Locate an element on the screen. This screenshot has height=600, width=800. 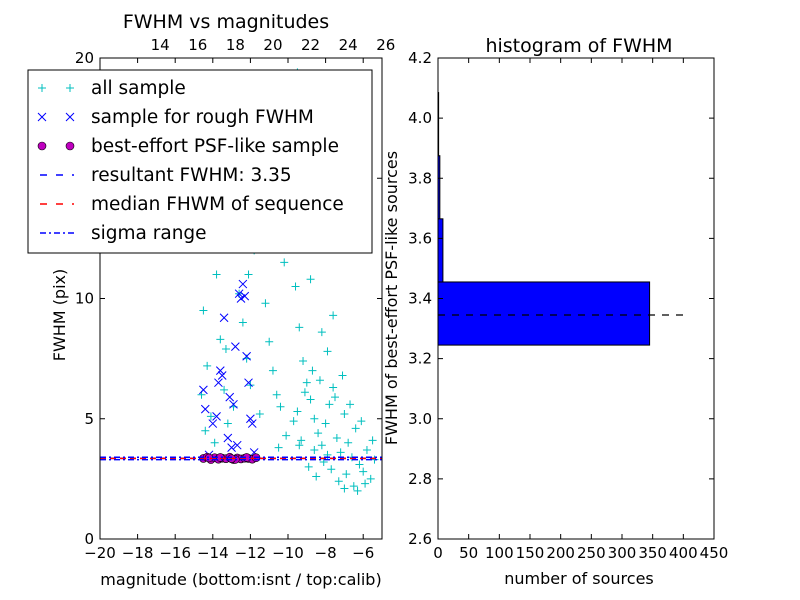
x-tick-label: 200 is located at coordinates (560, 553).